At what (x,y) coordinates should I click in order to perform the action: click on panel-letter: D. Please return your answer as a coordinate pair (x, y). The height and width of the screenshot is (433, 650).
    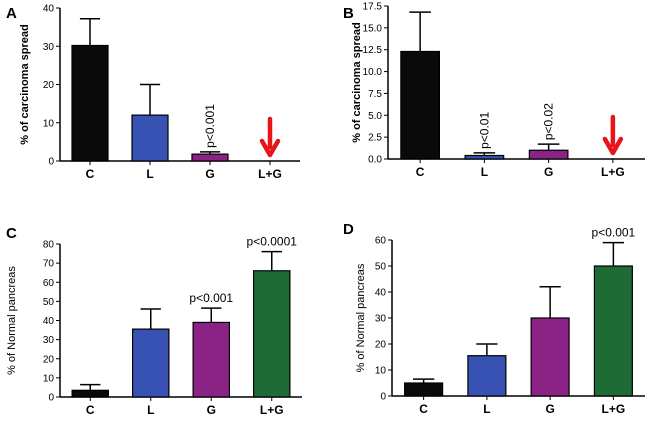
    Looking at the image, I should click on (348, 229).